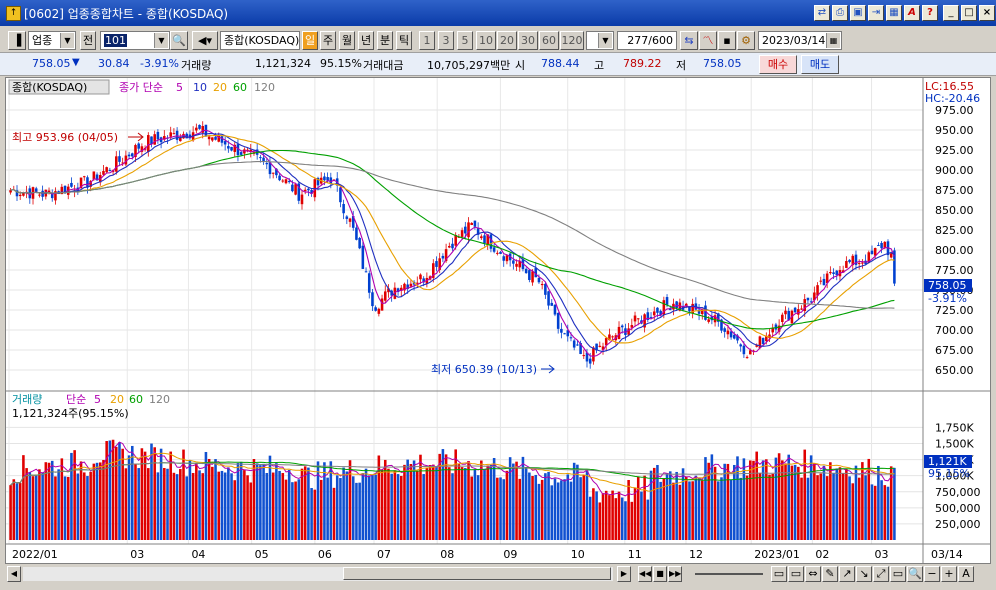  What do you see at coordinates (507, 40) in the screenshot?
I see `minute-unit-20: 20` at bounding box center [507, 40].